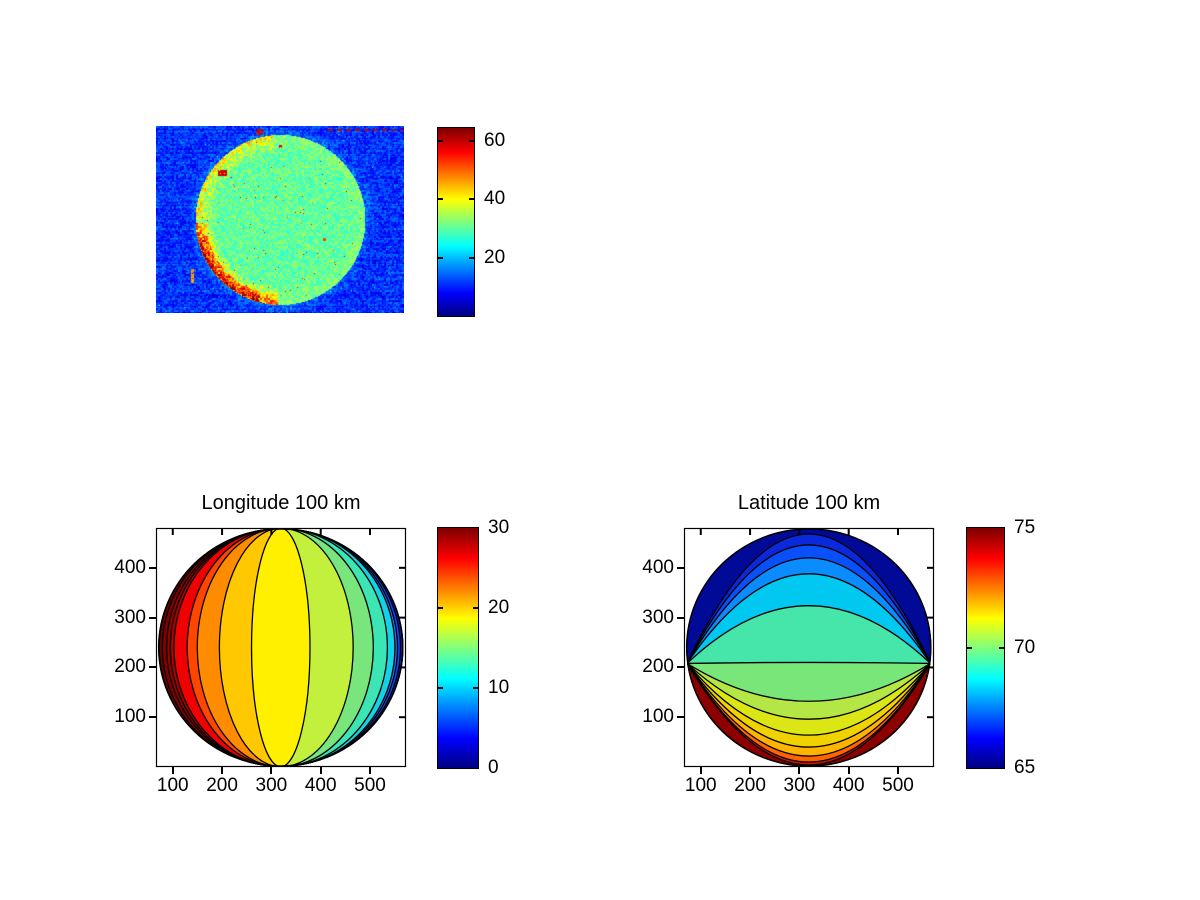 Image resolution: width=1200 pixels, height=900 pixels. I want to click on longitude-contour-ytick-label: 200, so click(130, 667).